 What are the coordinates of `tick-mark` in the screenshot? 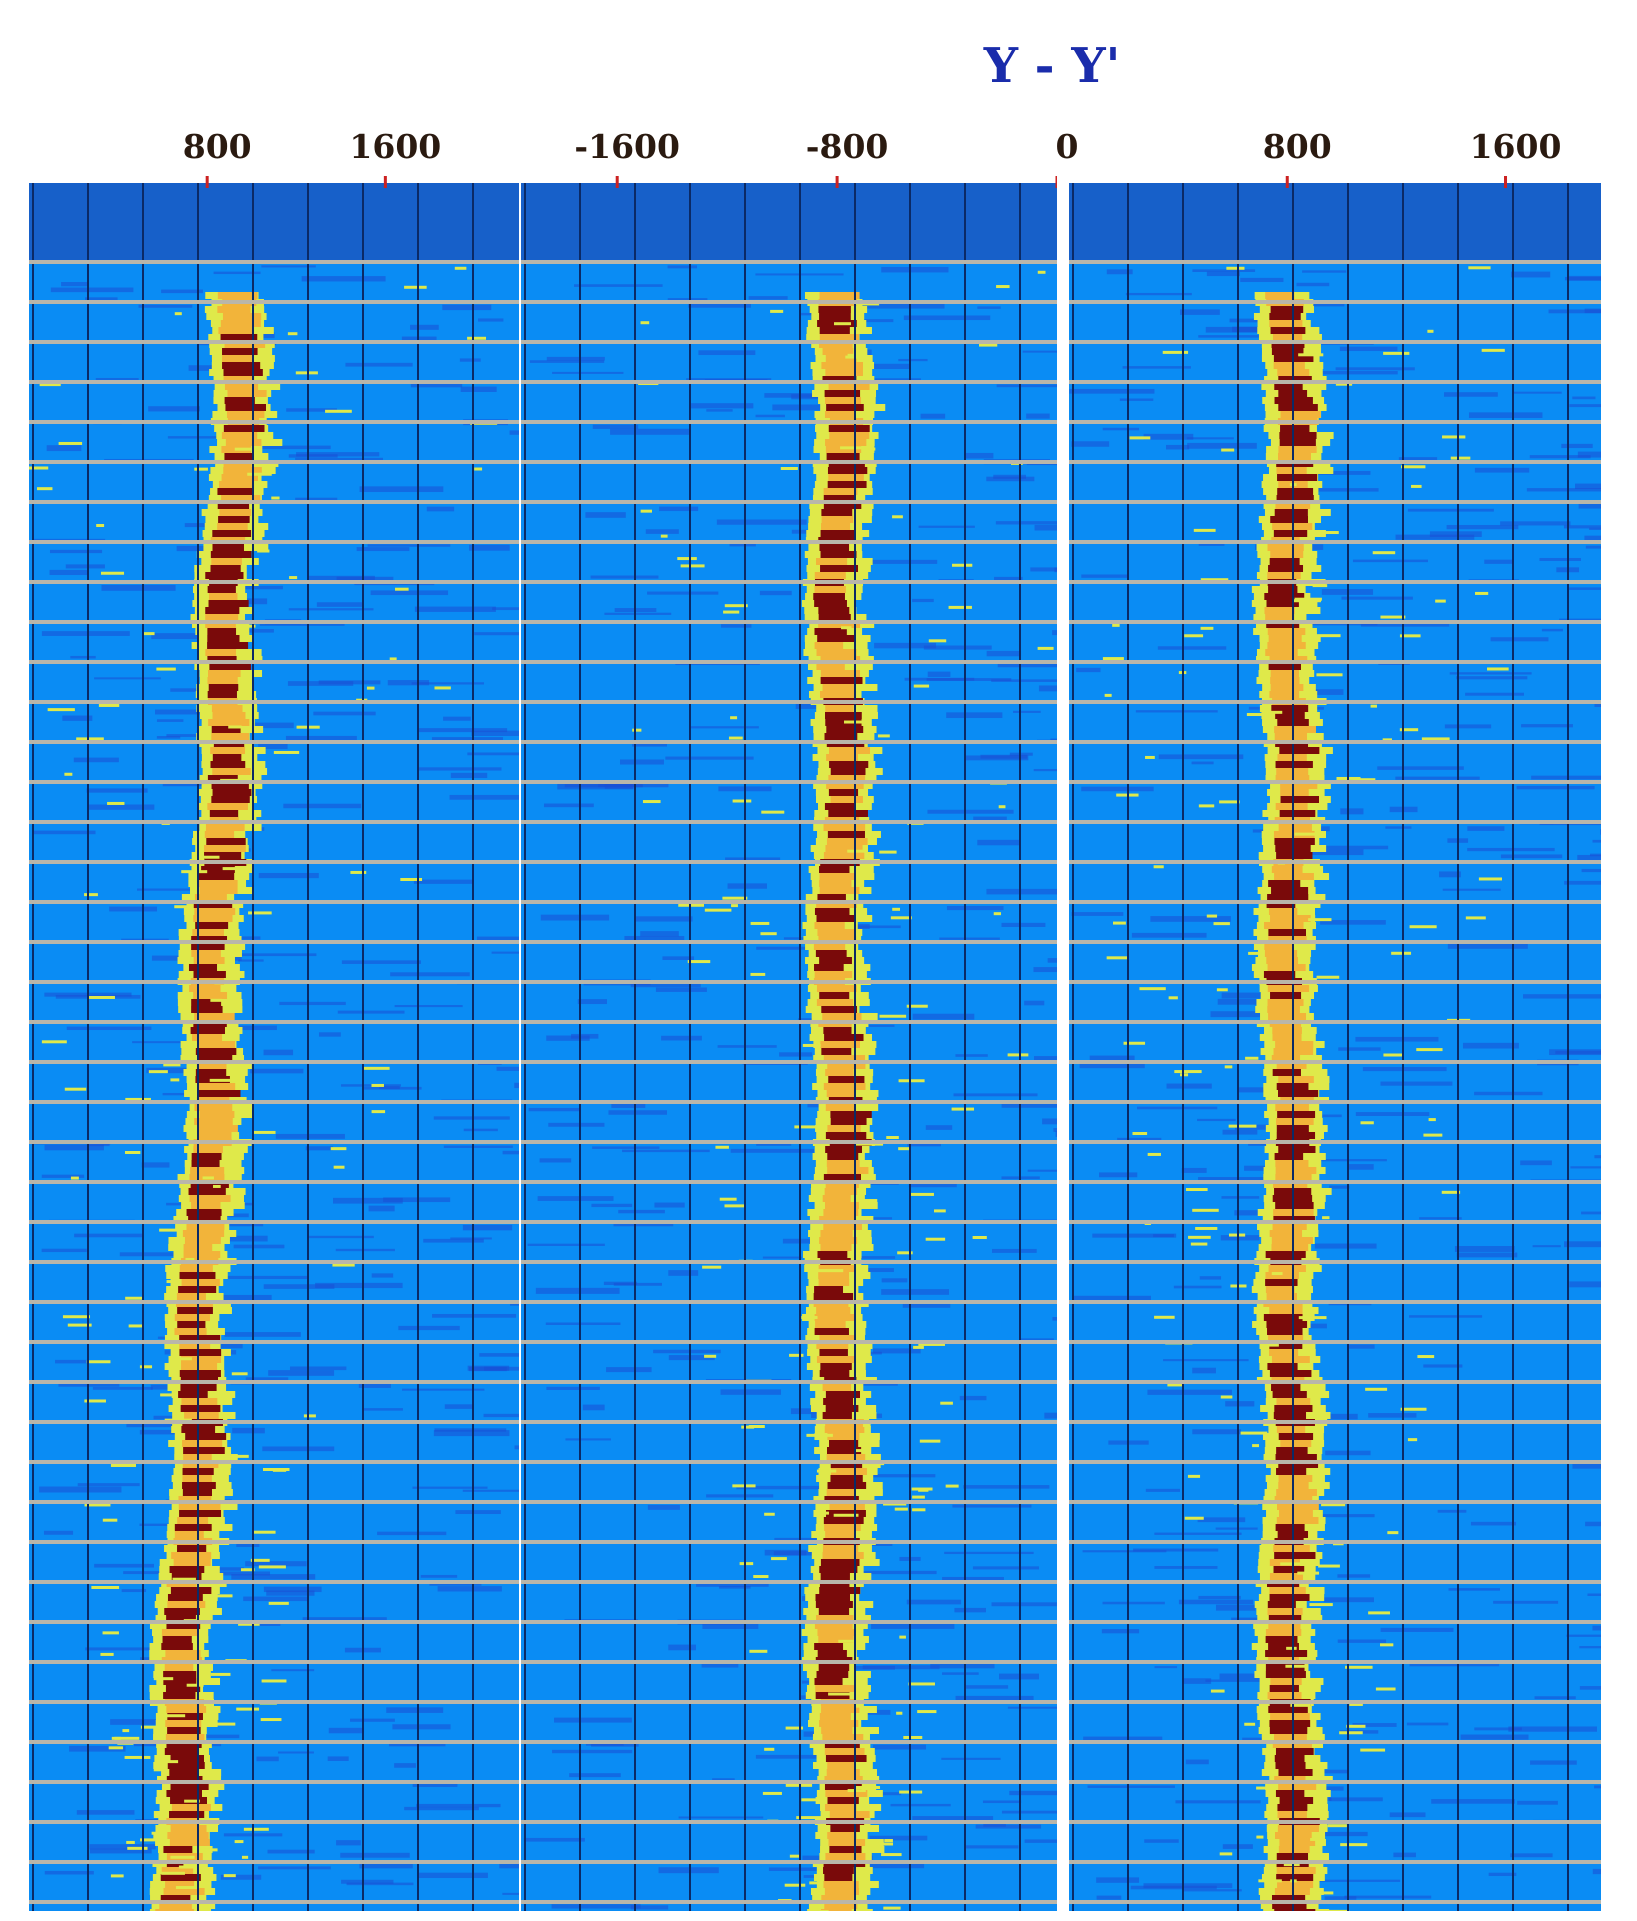 It's located at (1506, 182).